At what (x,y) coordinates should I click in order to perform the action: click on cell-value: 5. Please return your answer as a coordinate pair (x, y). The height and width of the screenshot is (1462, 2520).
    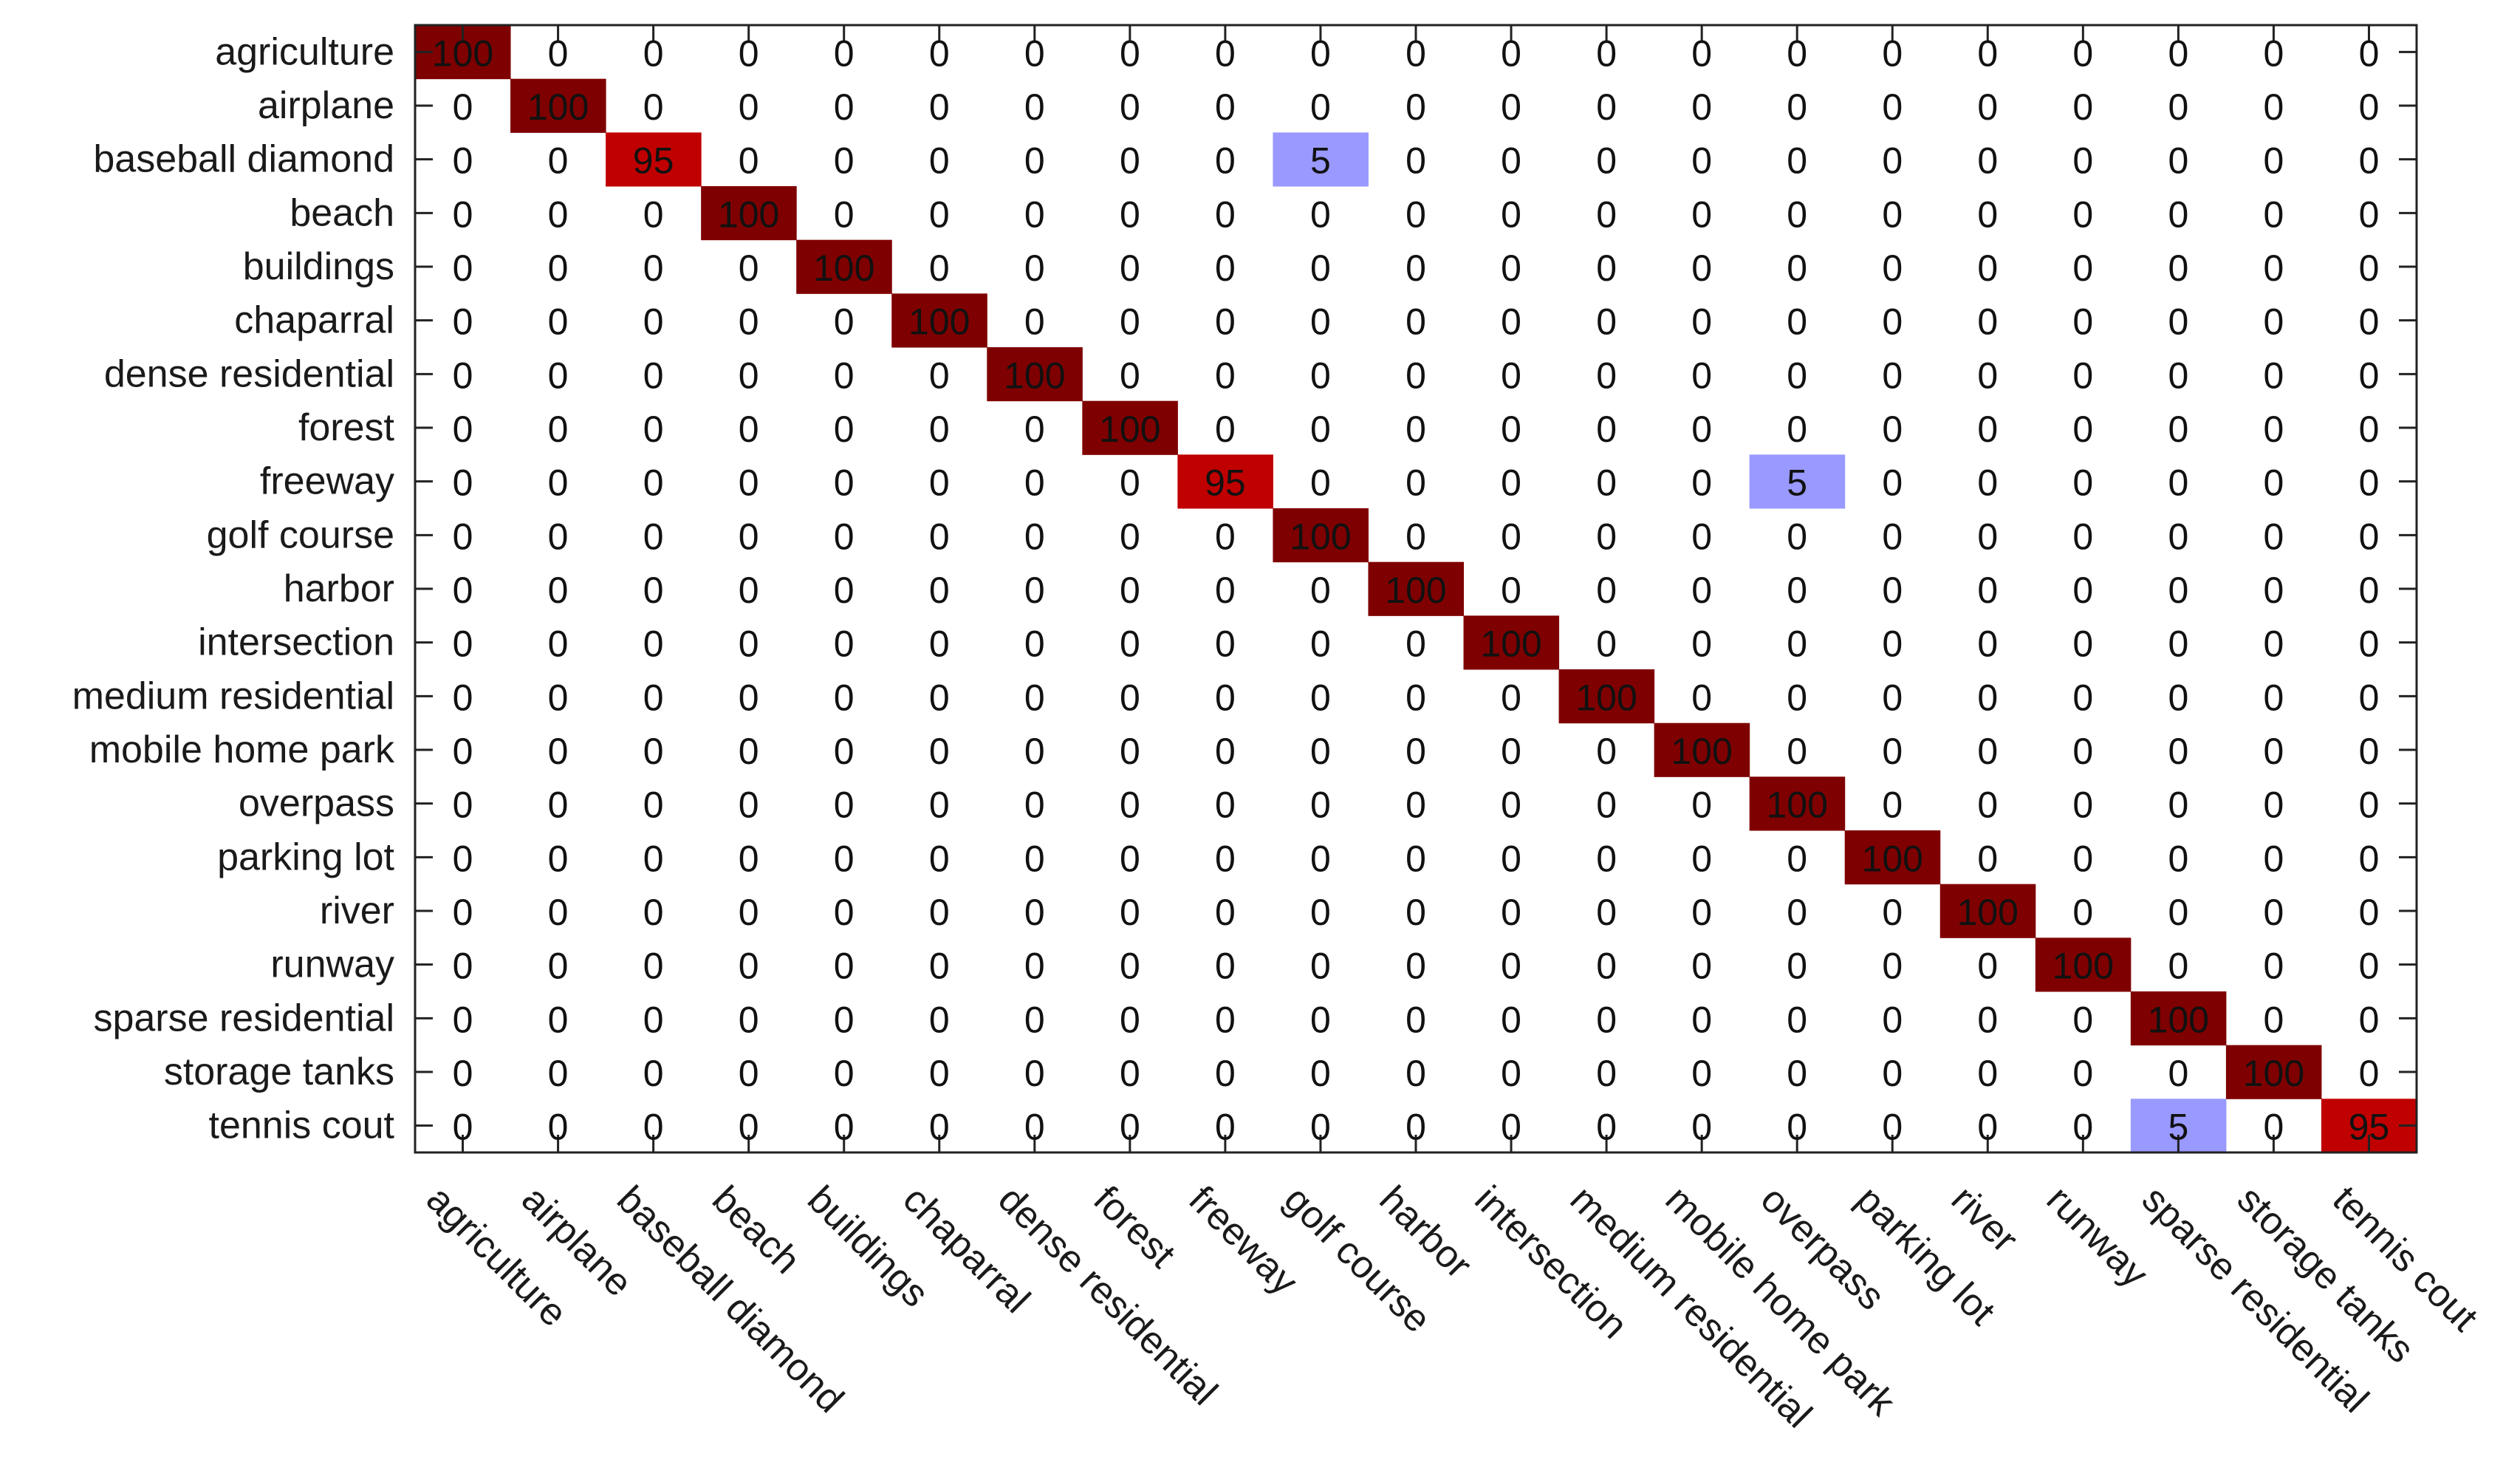
    Looking at the image, I should click on (2178, 1127).